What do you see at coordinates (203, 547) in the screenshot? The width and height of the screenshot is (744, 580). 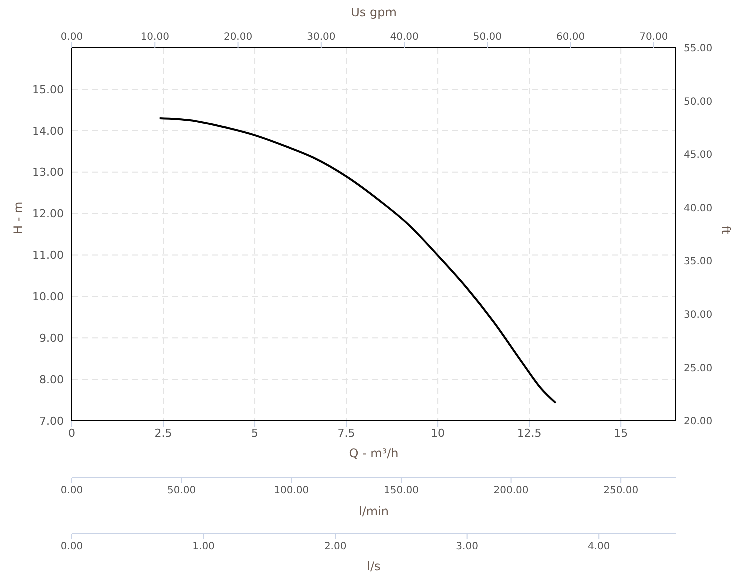 I see `text: 1.00` at bounding box center [203, 547].